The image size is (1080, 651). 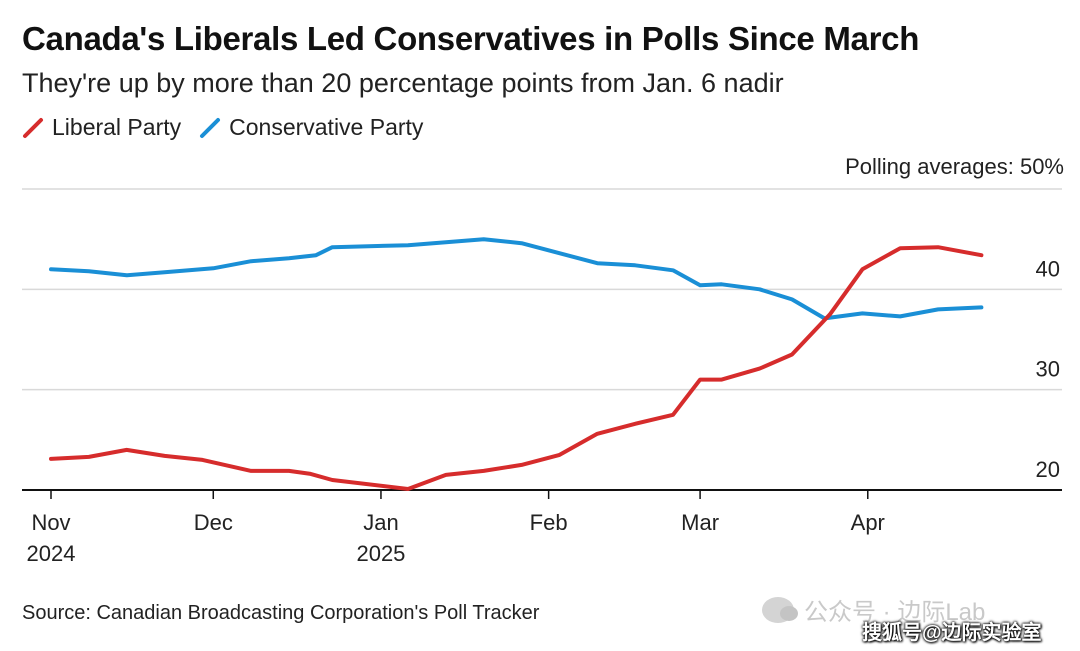 What do you see at coordinates (868, 522) in the screenshot?
I see `x-tick-label: Apr` at bounding box center [868, 522].